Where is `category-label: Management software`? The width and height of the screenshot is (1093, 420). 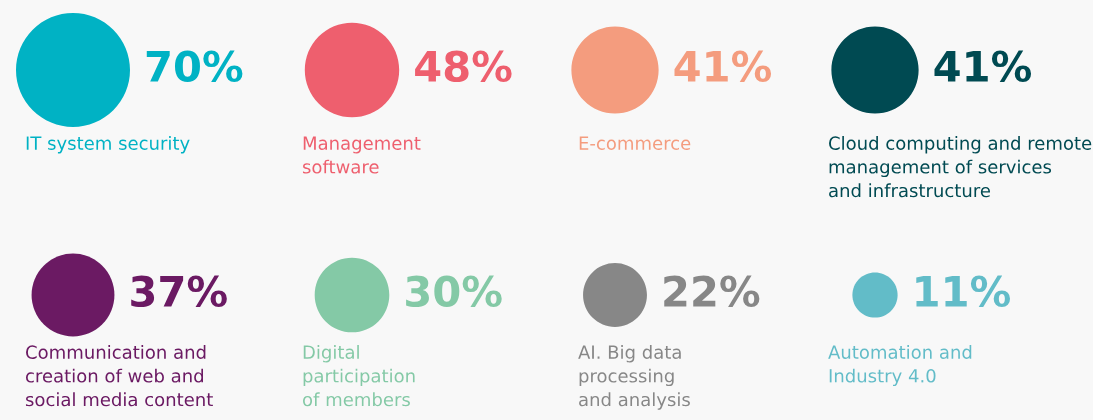
category-label: Management software is located at coordinates (361, 155).